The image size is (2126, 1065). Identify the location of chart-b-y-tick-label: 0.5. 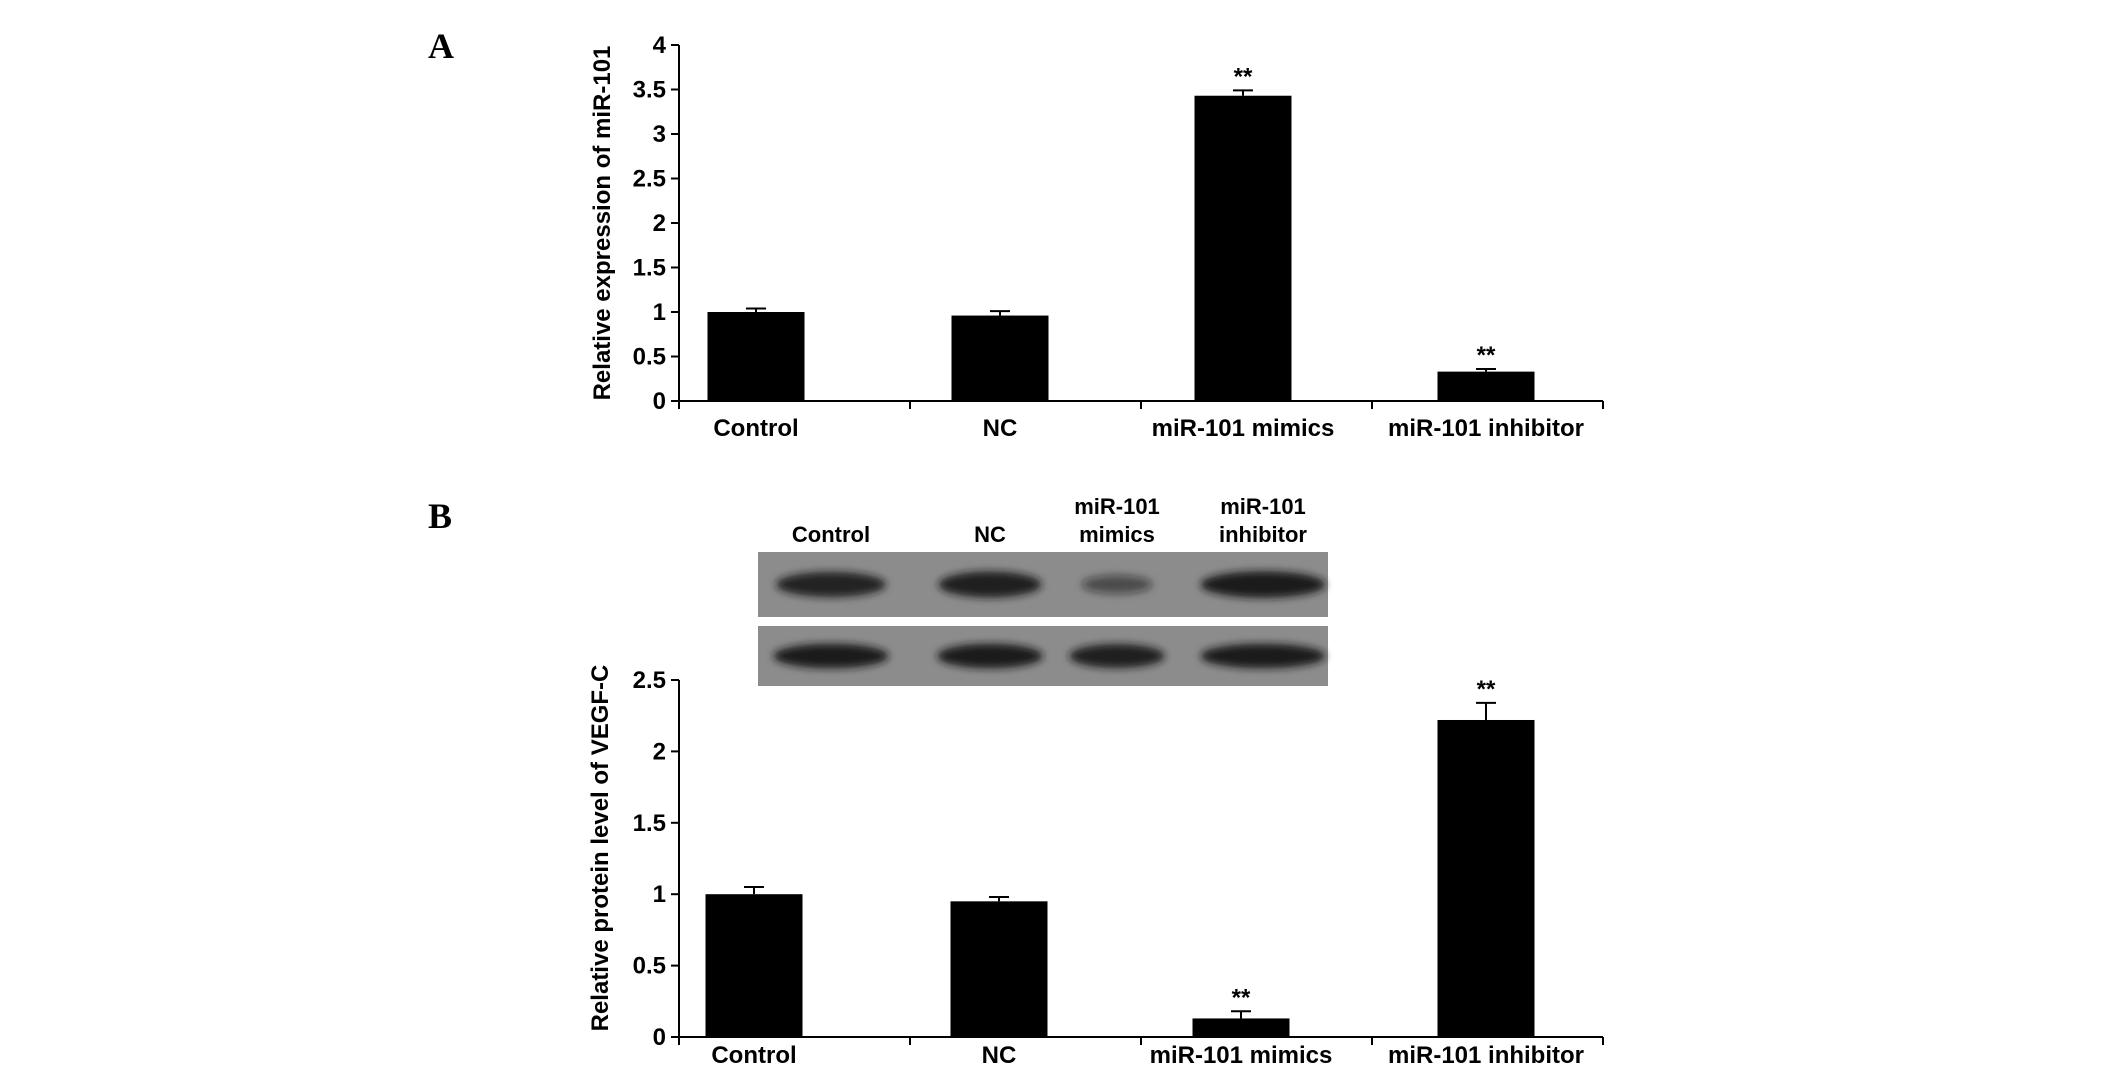
(649, 966).